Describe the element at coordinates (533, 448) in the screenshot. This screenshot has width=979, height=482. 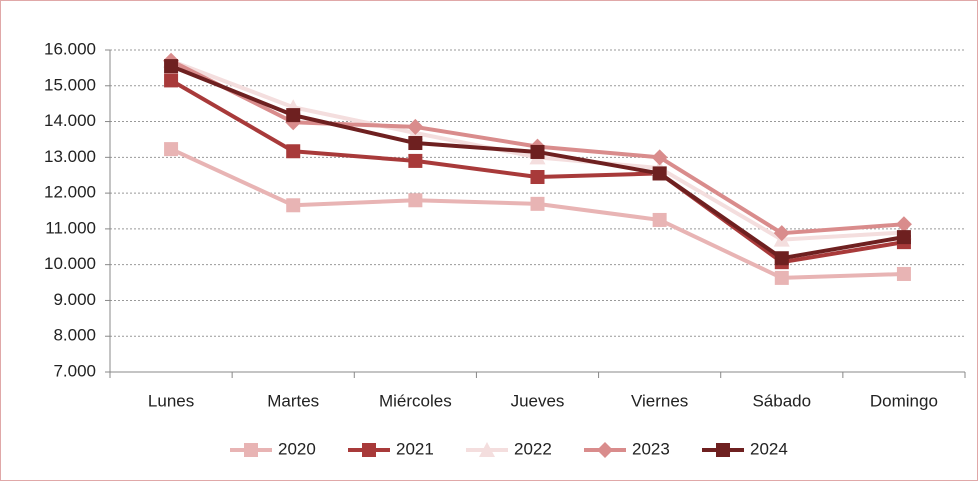
I see `legend-label: 2022` at that location.